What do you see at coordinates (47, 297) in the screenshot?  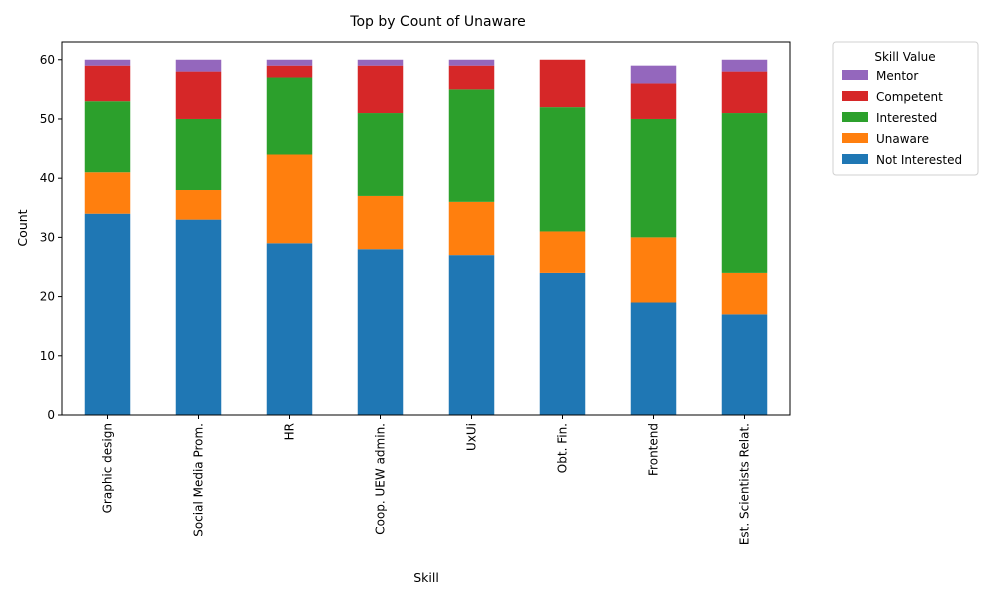 I see `y-tick-label: 20` at bounding box center [47, 297].